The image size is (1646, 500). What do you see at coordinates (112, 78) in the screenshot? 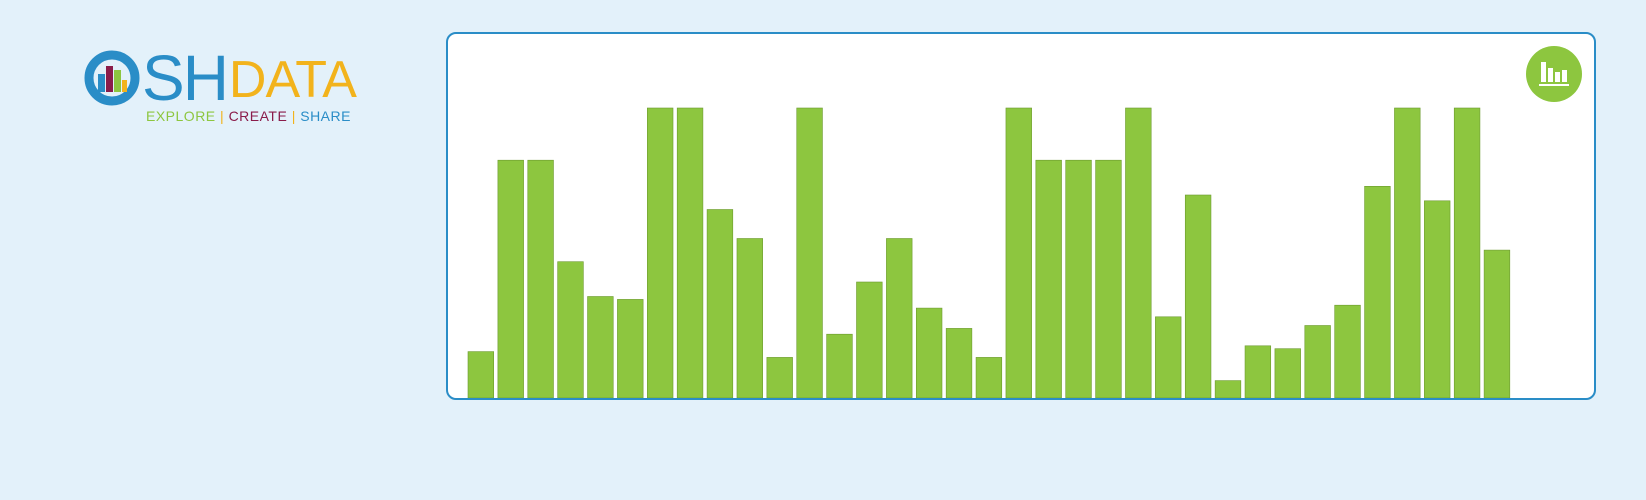
I see `logo-o-chart-icon` at bounding box center [112, 78].